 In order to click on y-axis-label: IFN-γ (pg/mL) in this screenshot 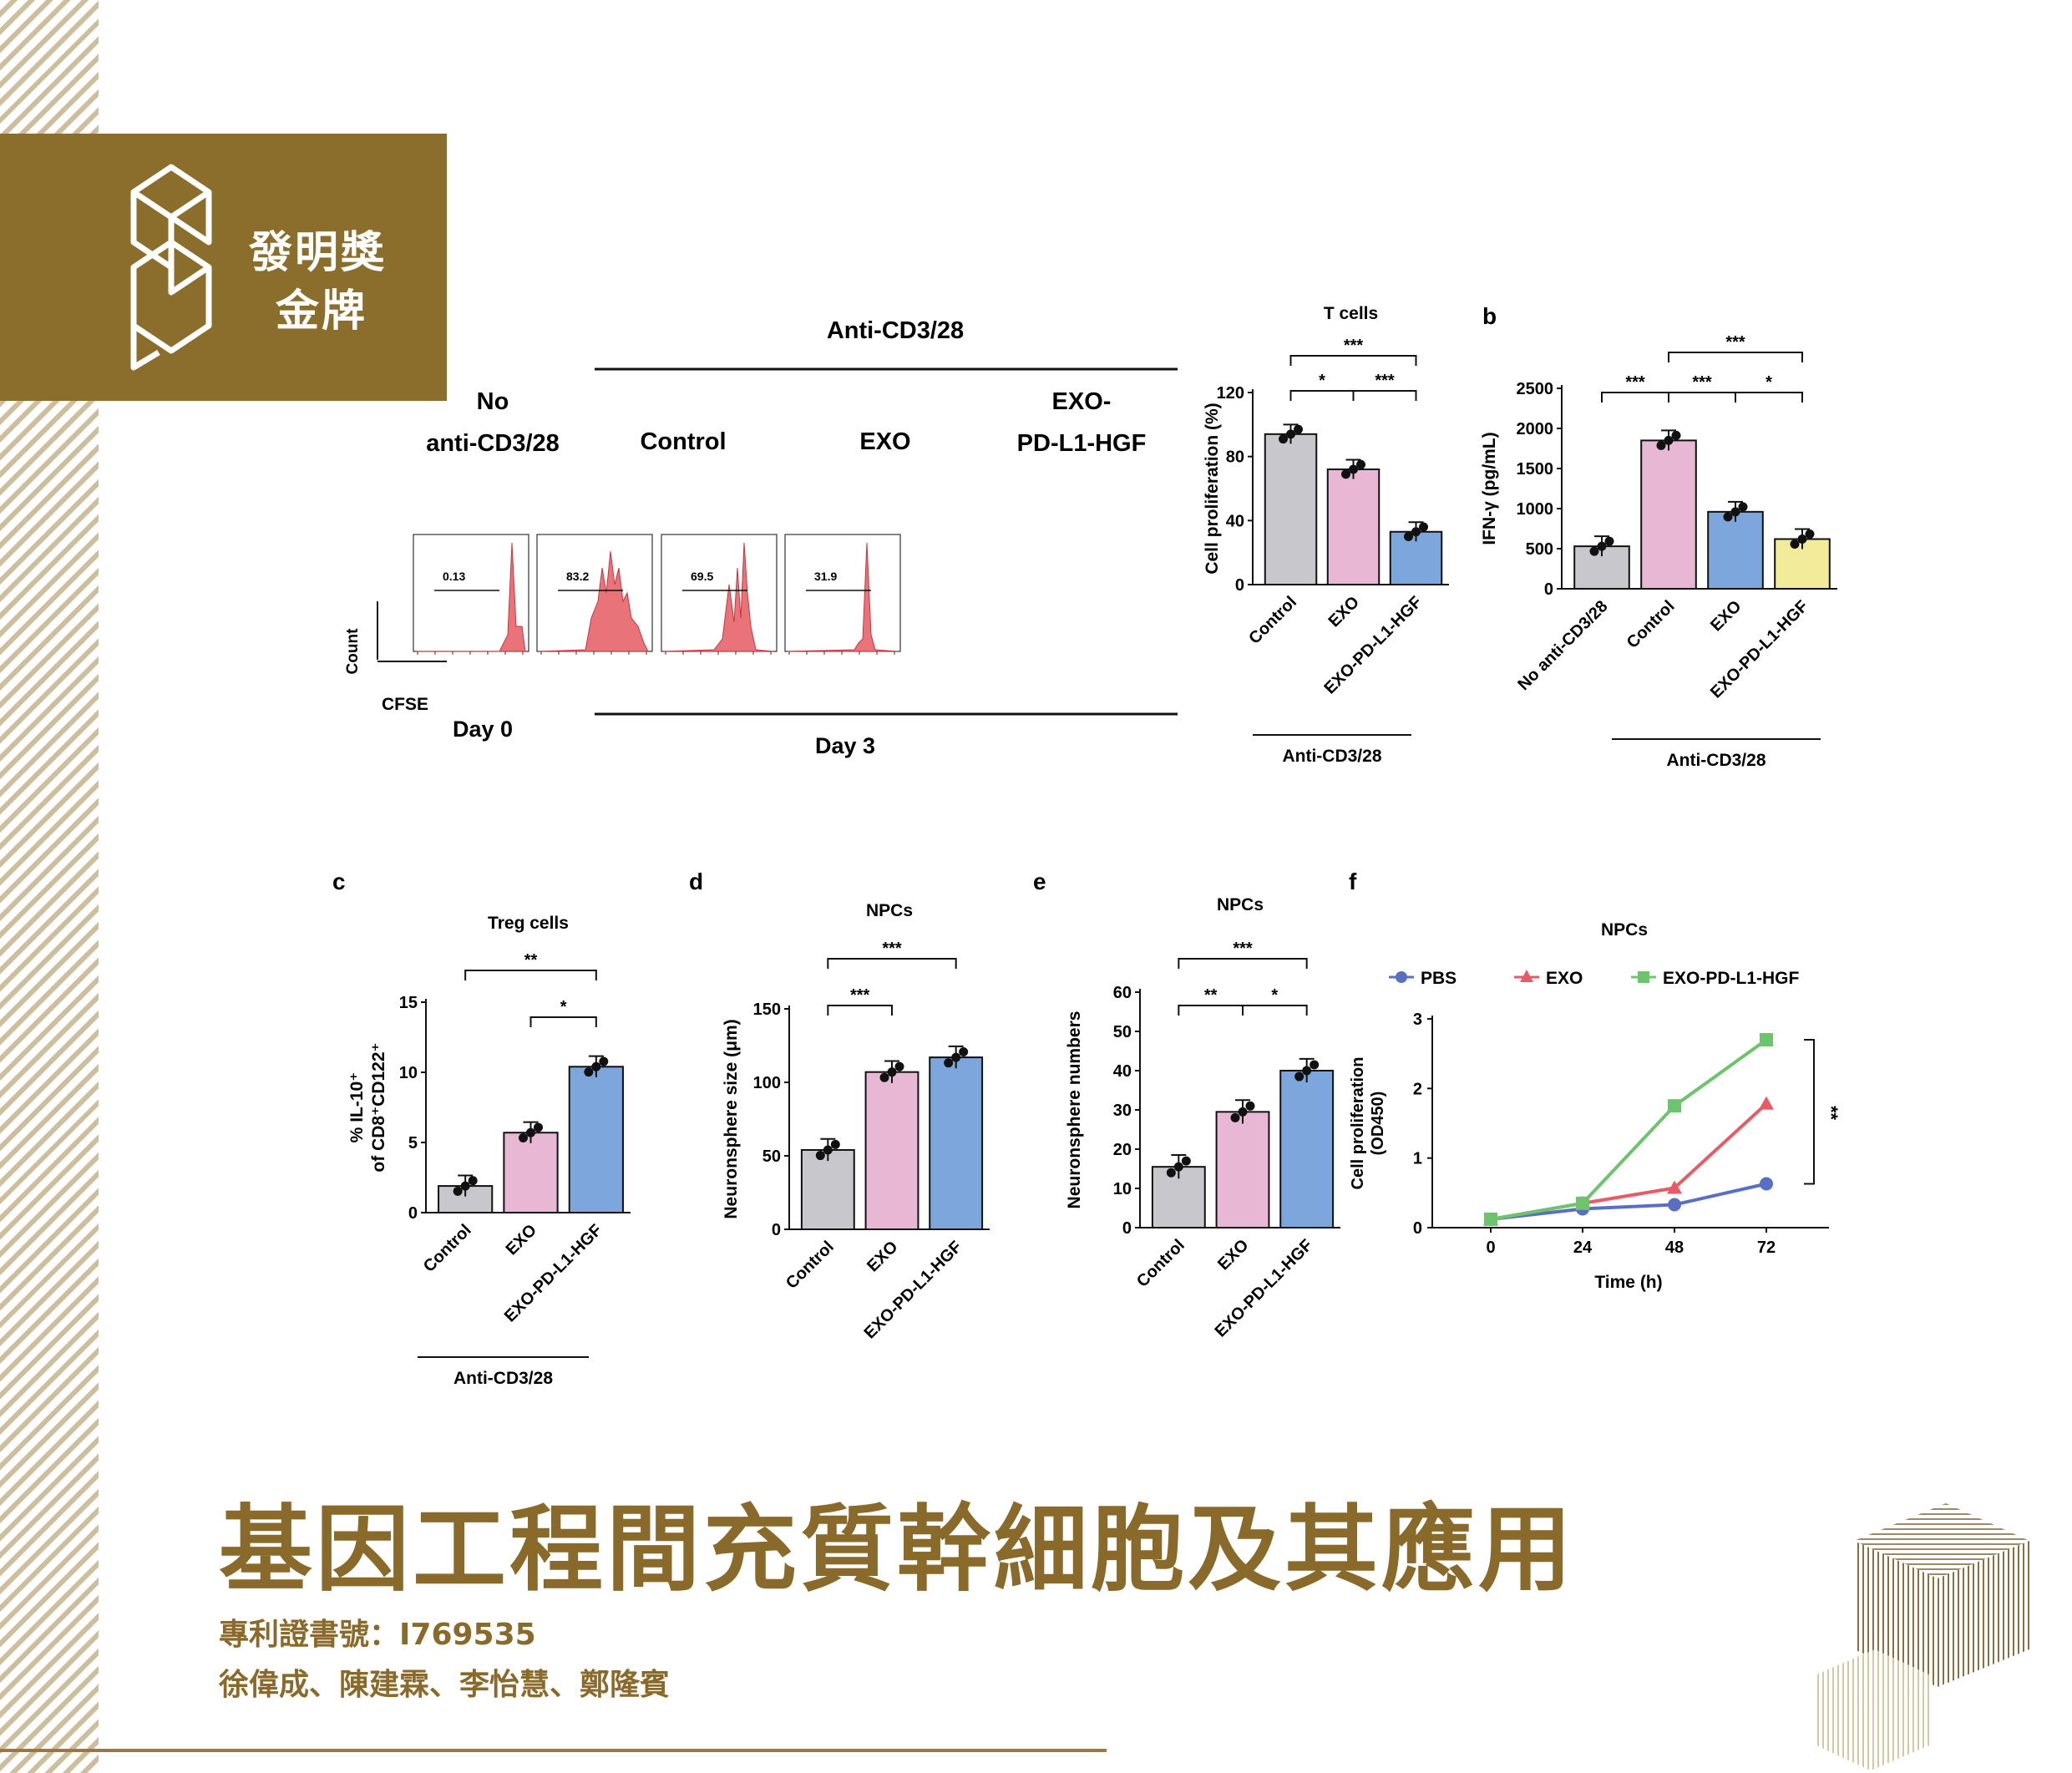, I will do `click(1489, 488)`.